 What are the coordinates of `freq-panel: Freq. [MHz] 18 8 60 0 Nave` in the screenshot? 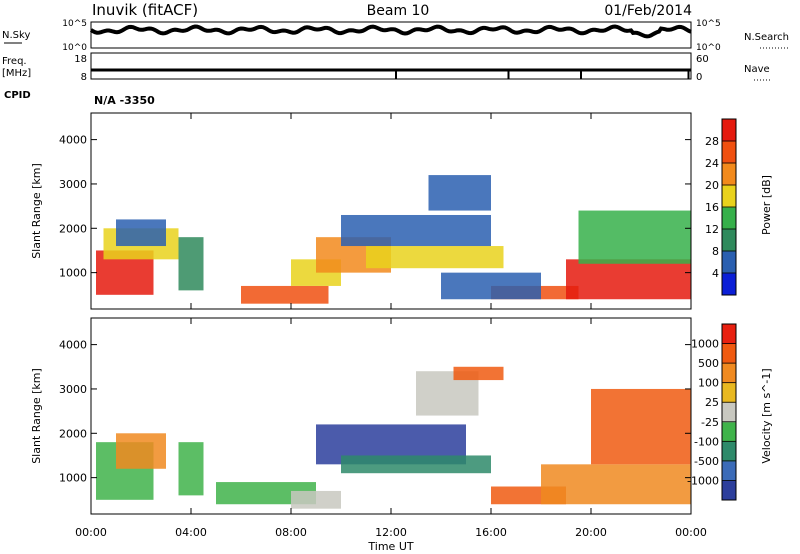 It's located at (386, 67).